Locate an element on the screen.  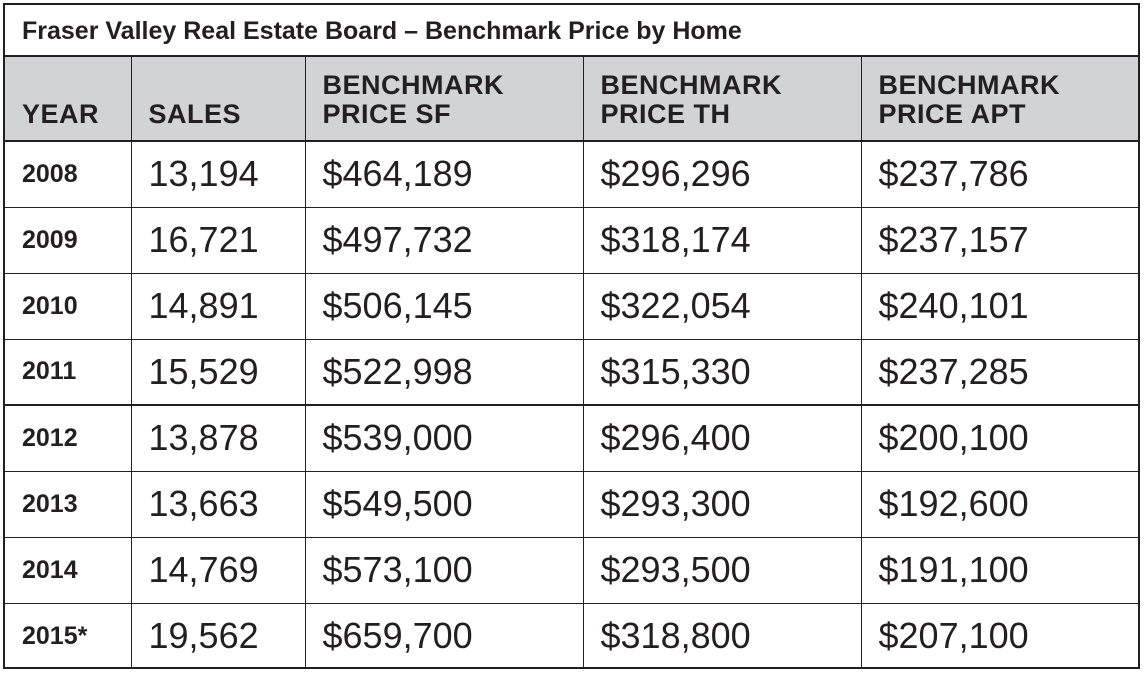
cell-benchmark-sf: $464,189 is located at coordinates (443, 174).